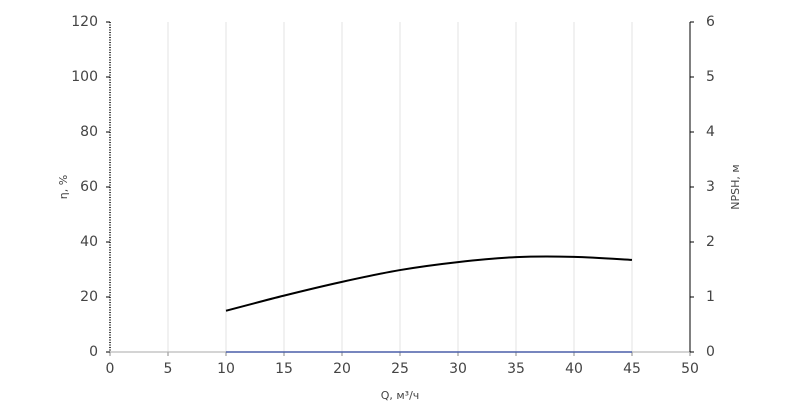 This screenshot has width=800, height=408. Describe the element at coordinates (89, 187) in the screenshot. I see `y-tick-label: 60` at that location.